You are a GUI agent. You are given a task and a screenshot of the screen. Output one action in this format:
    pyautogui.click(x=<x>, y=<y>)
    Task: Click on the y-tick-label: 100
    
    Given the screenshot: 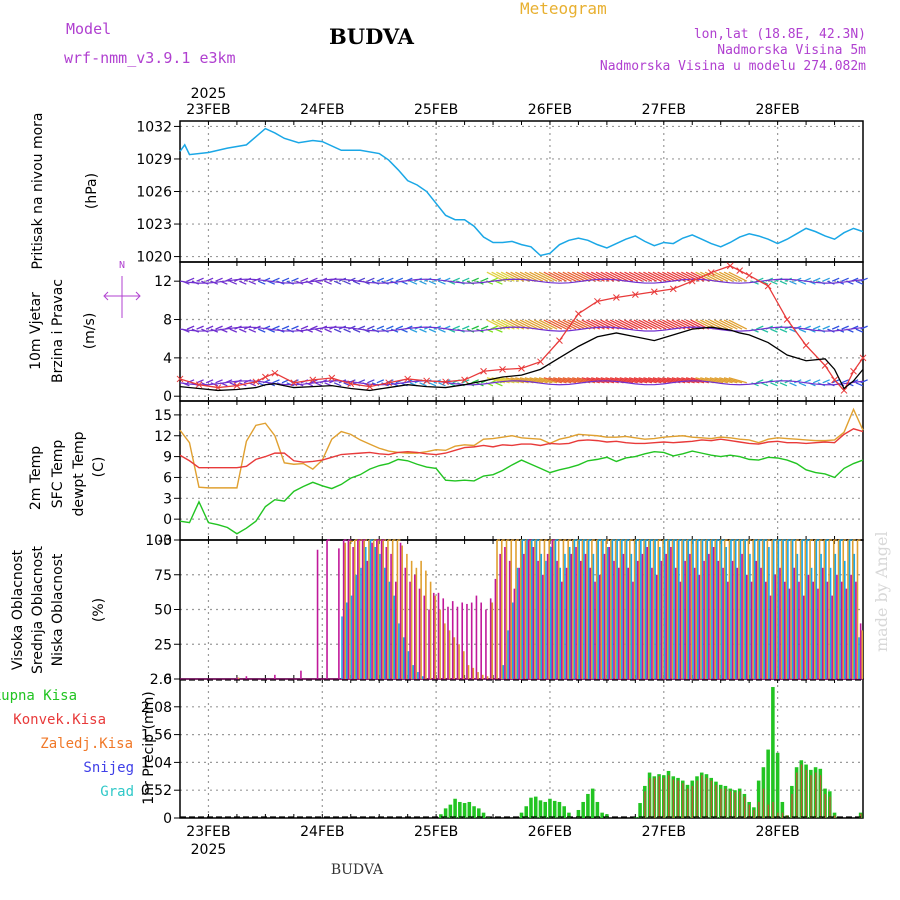 What is the action you would take?
    pyautogui.click(x=158, y=541)
    